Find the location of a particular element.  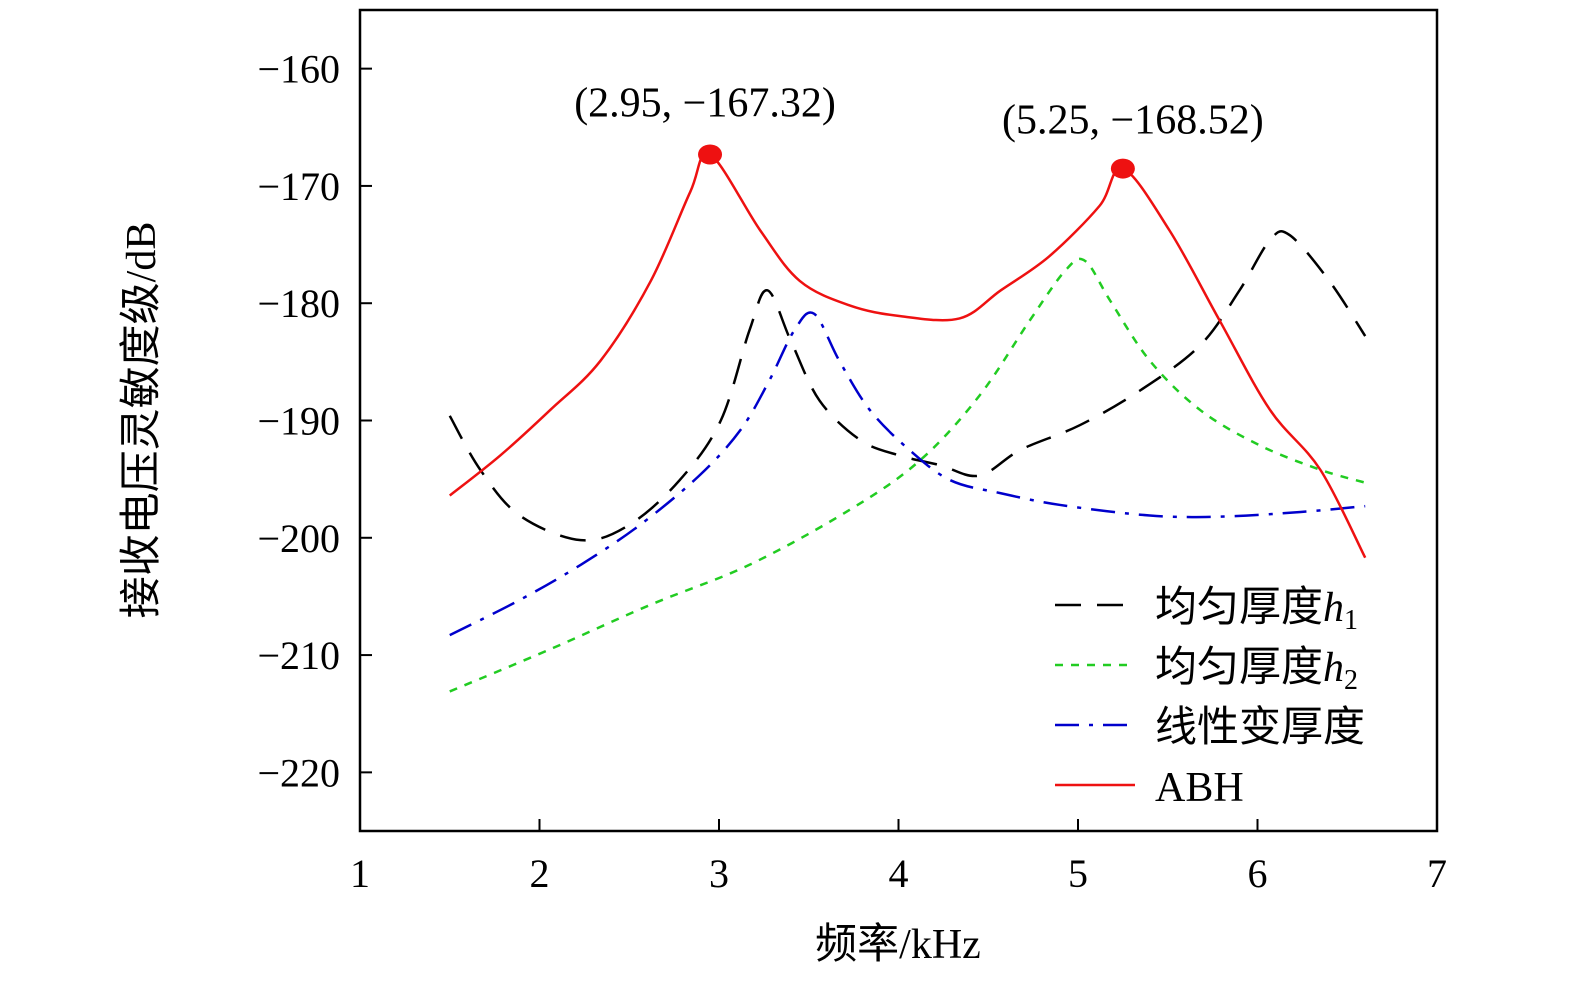

annotations: (2.95, −167.32) (5.25, −168.52) is located at coordinates (919, 111).